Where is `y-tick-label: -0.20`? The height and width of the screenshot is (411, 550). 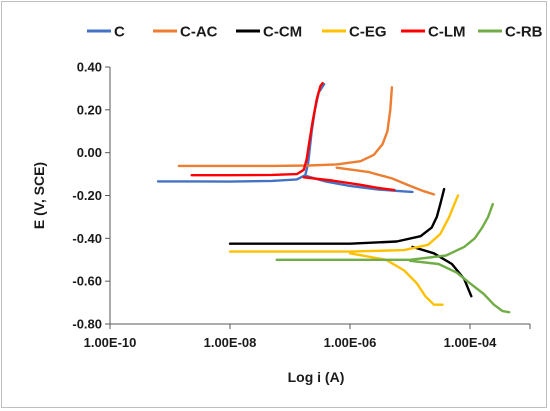 y-tick-label: -0.20 is located at coordinates (87, 195).